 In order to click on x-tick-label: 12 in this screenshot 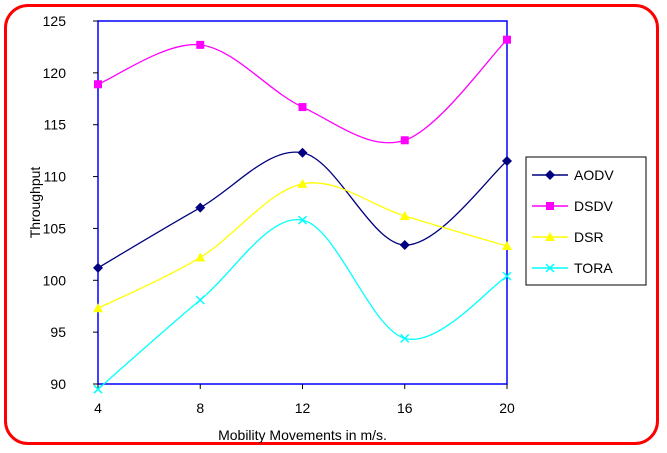, I will do `click(303, 408)`.